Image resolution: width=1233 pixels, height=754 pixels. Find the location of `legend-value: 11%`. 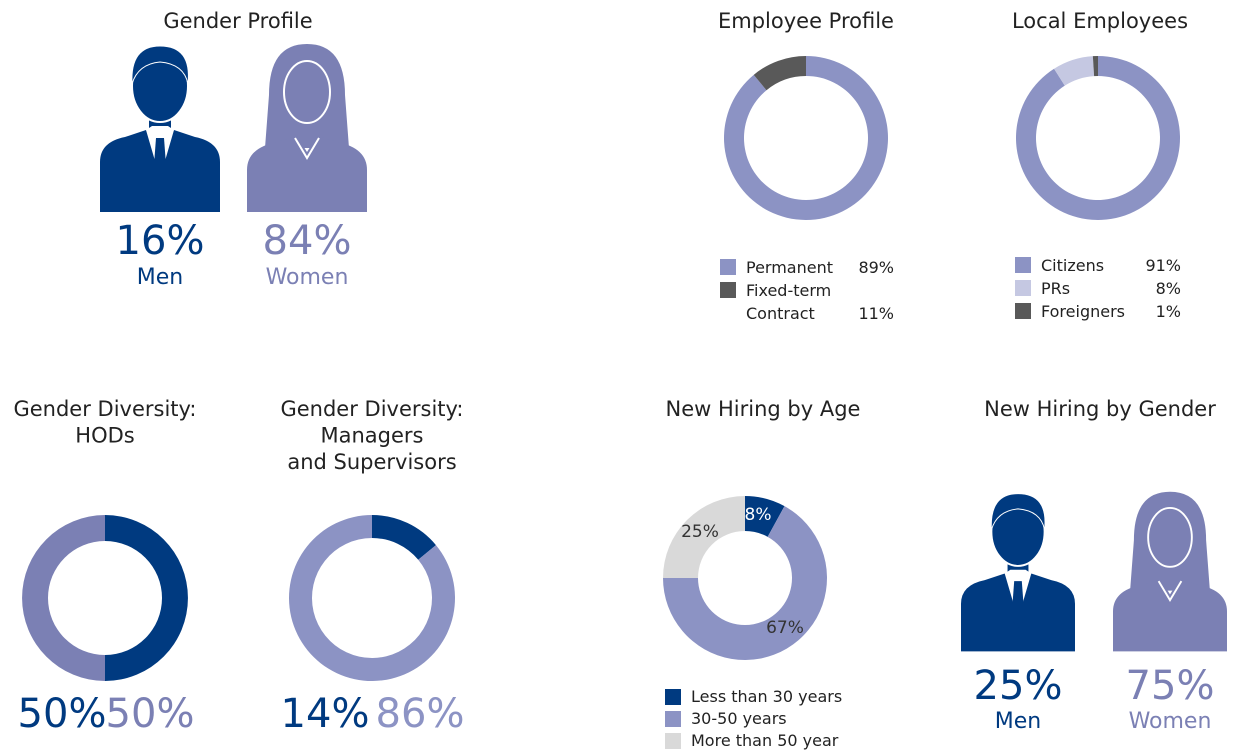

legend-value: 11% is located at coordinates (876, 313).